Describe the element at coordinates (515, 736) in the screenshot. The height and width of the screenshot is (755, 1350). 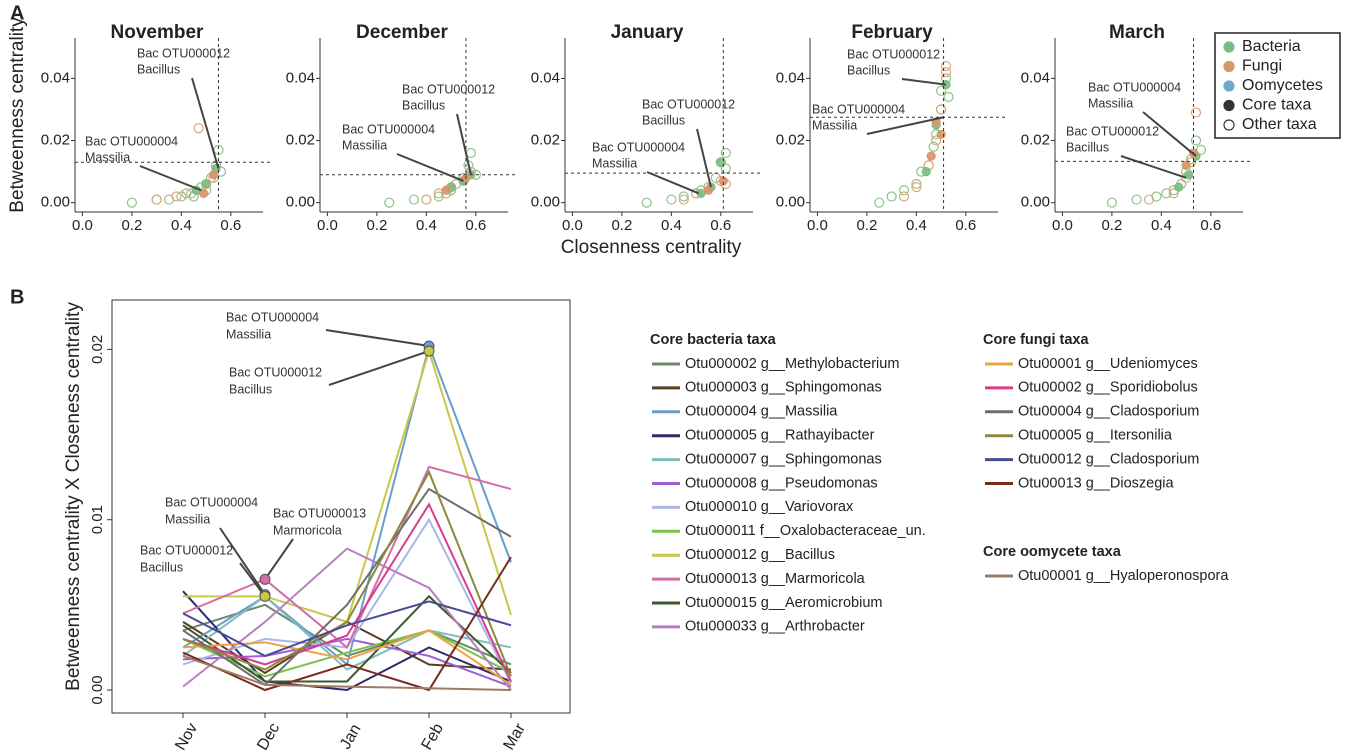
I see `x-tick-label: Mar` at that location.